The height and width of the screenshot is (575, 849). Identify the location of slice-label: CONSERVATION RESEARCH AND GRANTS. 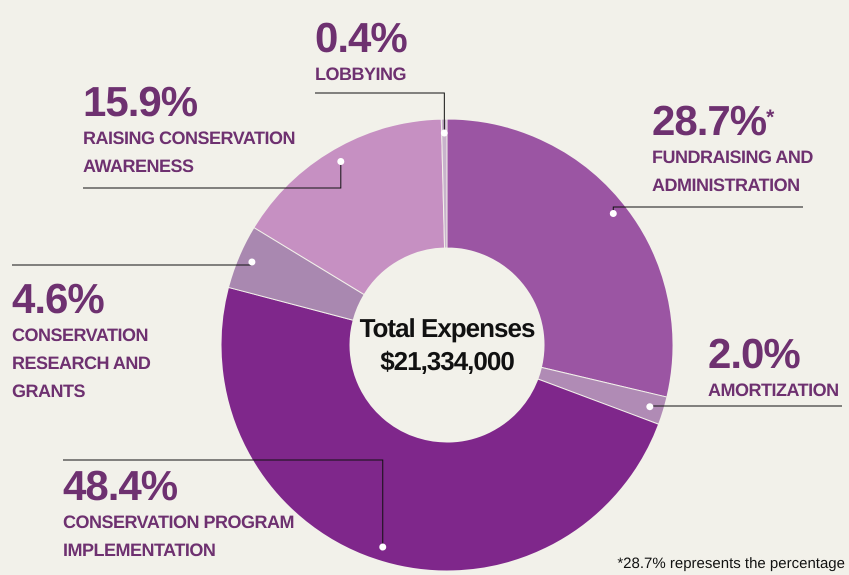
(81, 363).